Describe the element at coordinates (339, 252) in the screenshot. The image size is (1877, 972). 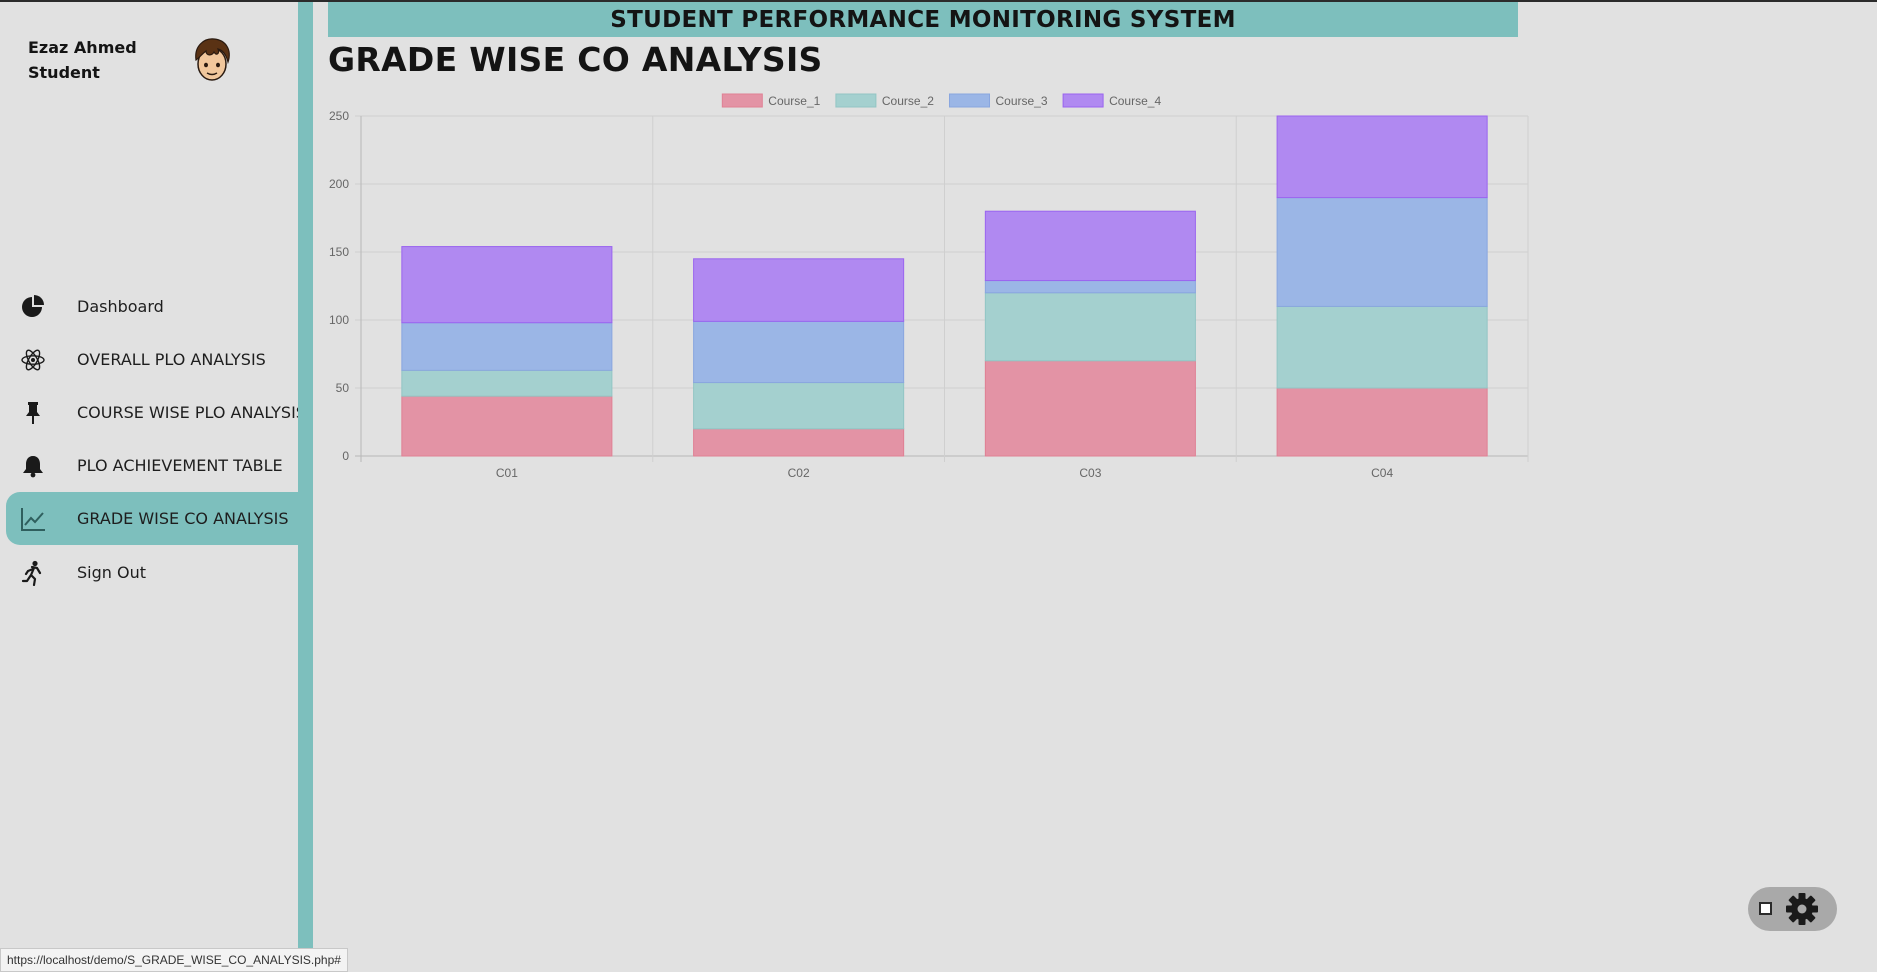
I see `y-tick-label: 150` at that location.